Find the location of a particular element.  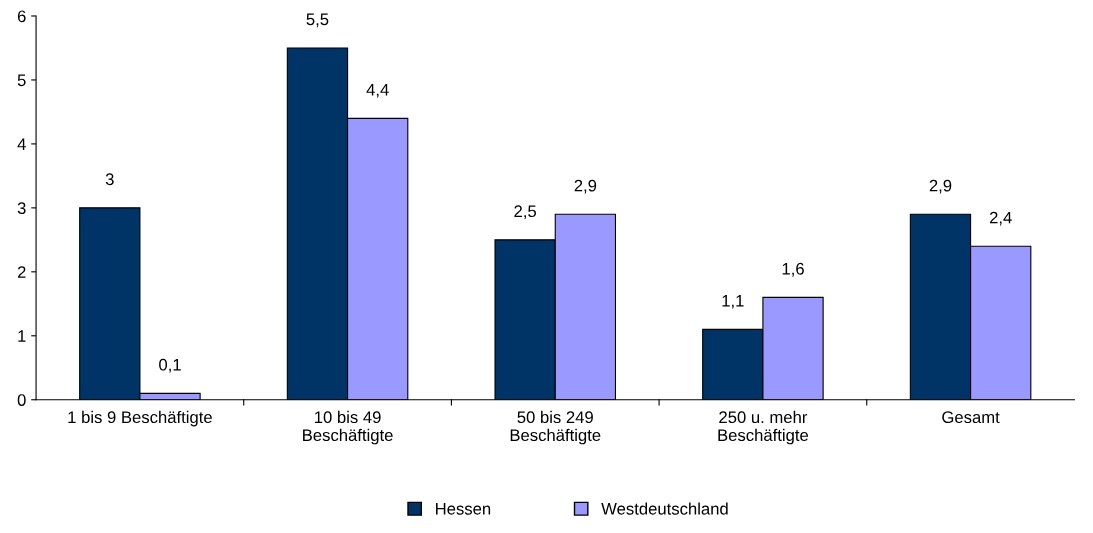

legend-label: Hessen is located at coordinates (463, 509).